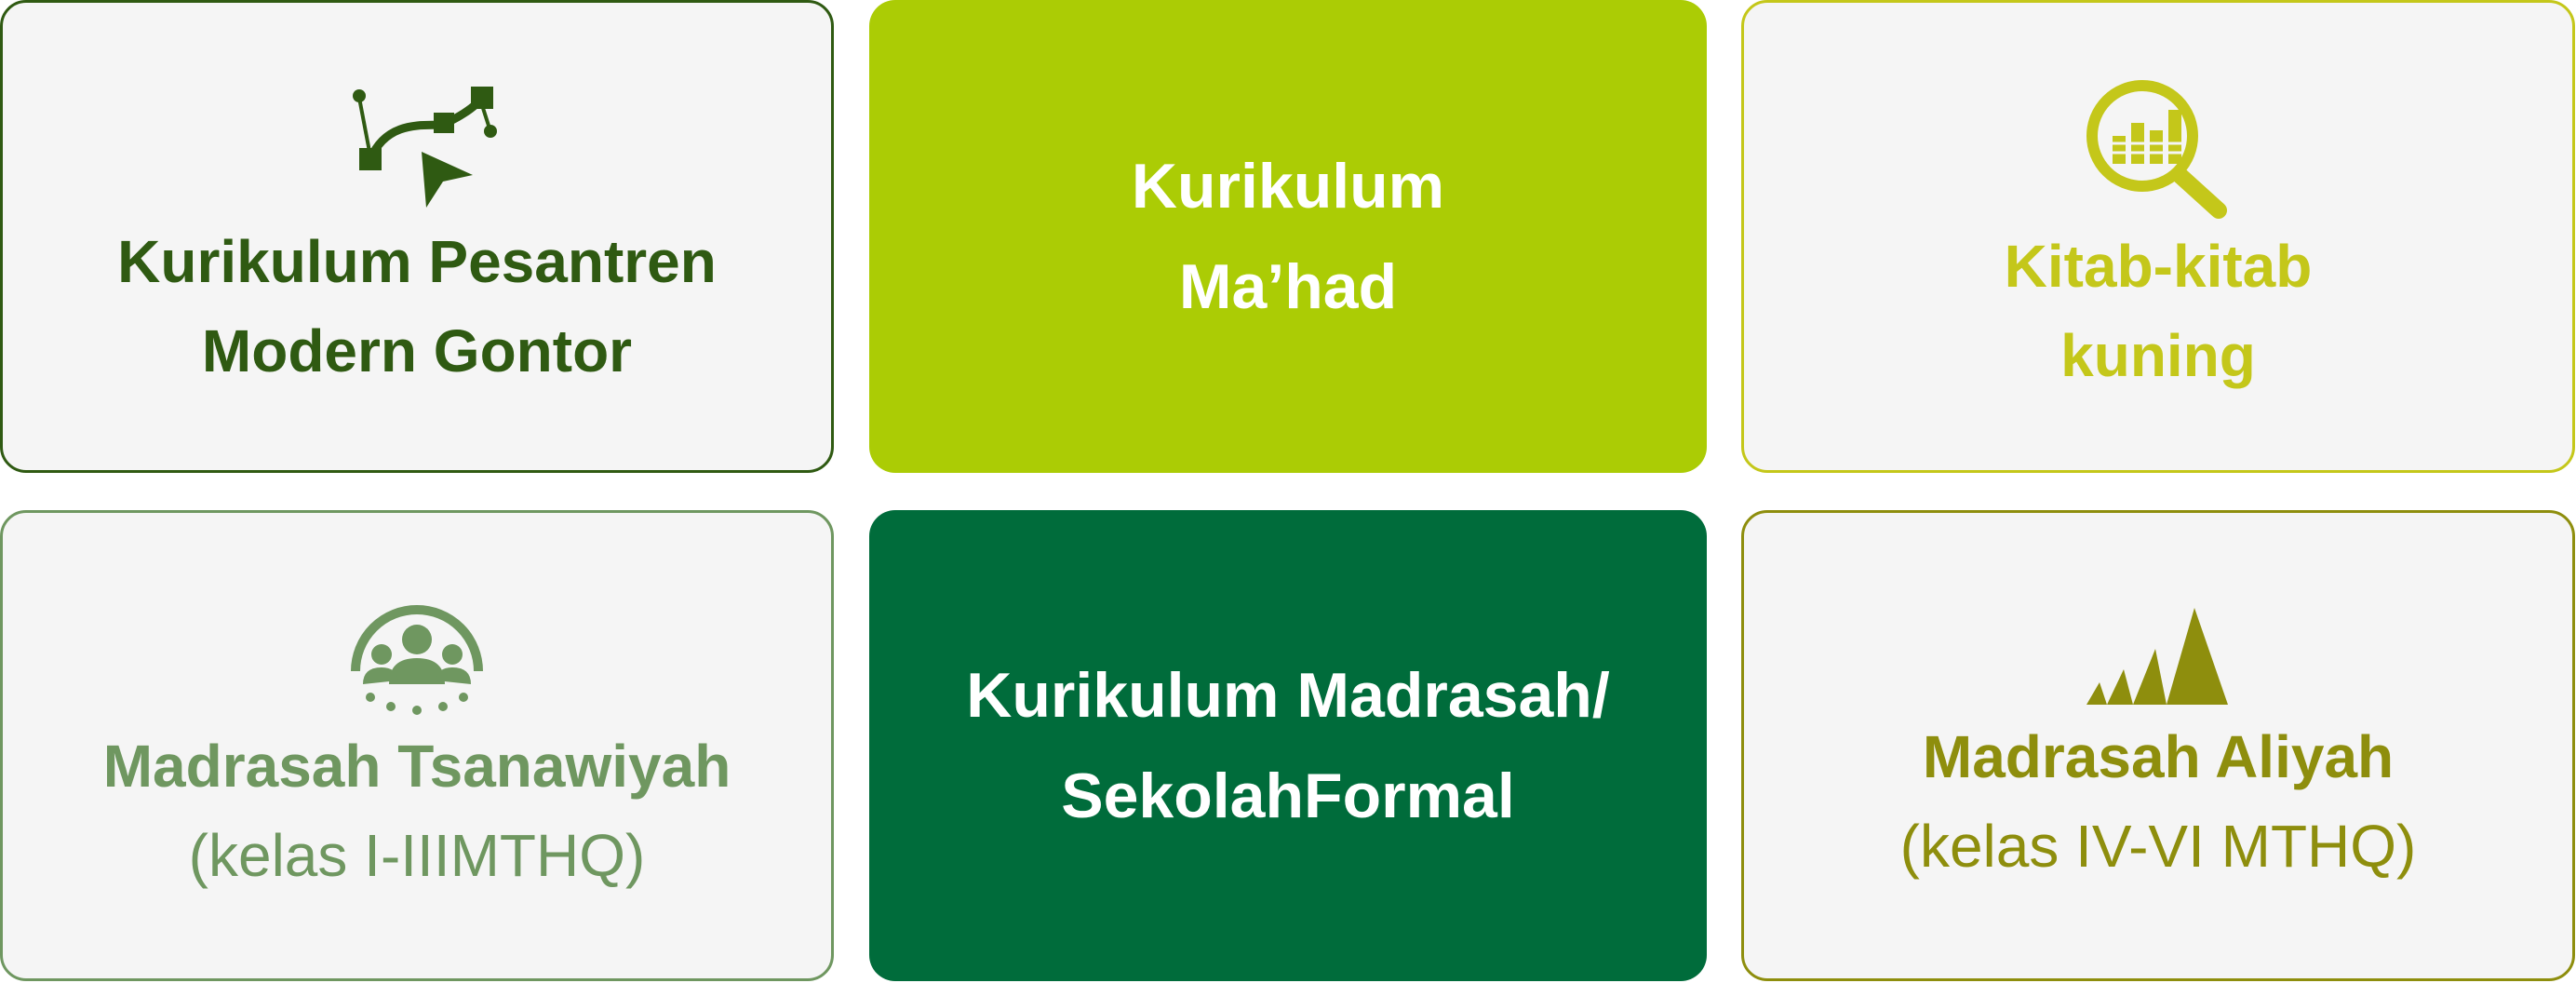 The width and height of the screenshot is (2576, 983). What do you see at coordinates (1288, 696) in the screenshot?
I see `card-title: Kurikulum Madrasah/` at bounding box center [1288, 696].